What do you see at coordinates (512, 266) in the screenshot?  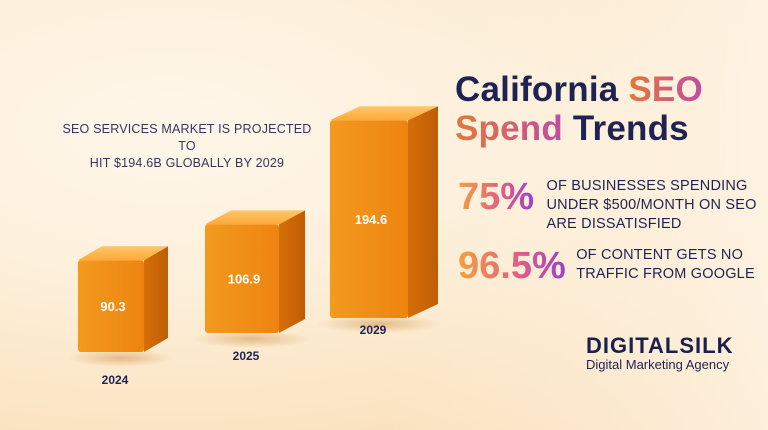 I see `stat-percent: 96.5%` at bounding box center [512, 266].